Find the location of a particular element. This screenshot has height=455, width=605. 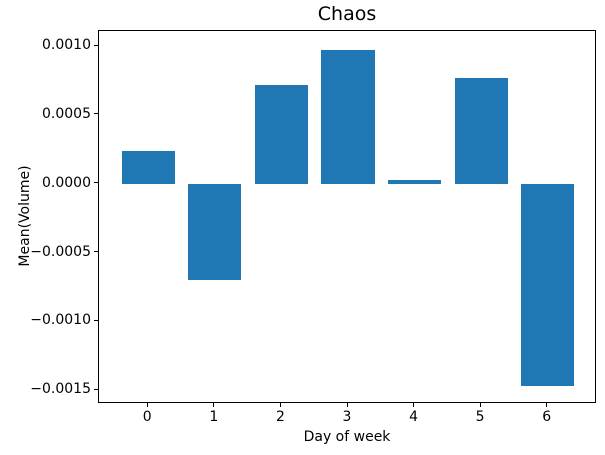

y-tick-label: −0.0015 is located at coordinates (60, 389).